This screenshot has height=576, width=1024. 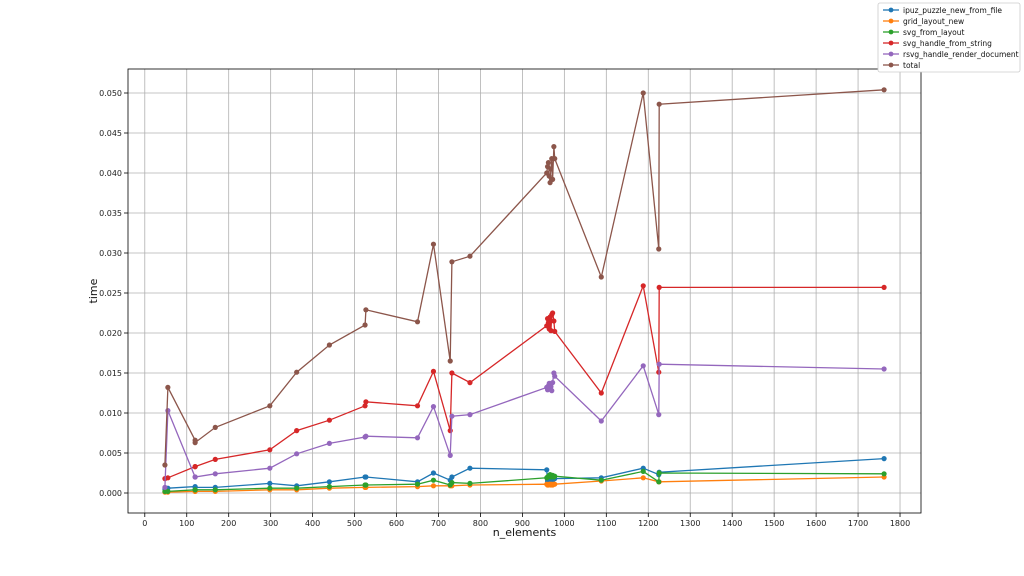 I want to click on y-tick-label: 0.005, so click(x=110, y=453).